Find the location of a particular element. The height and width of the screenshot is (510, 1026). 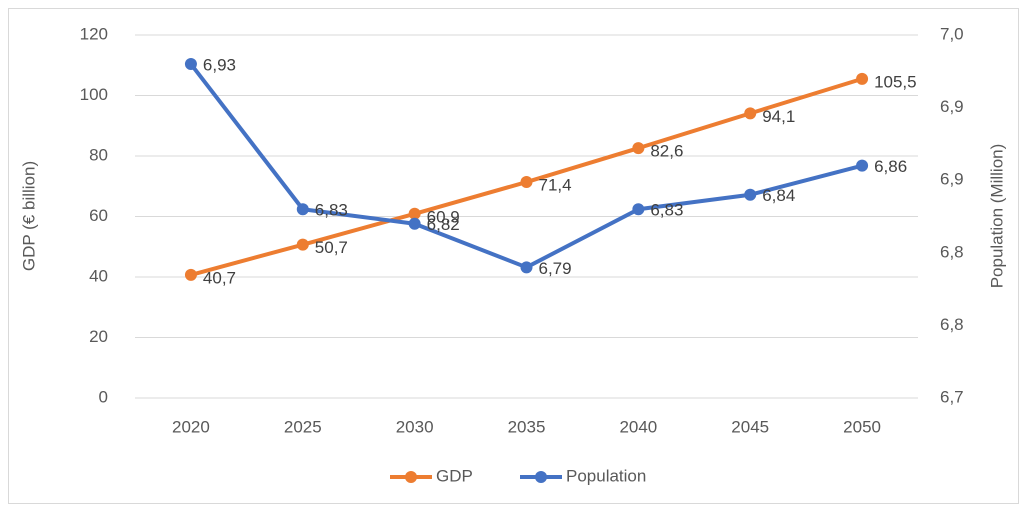

x-tick-label: 2025 is located at coordinates (303, 426).